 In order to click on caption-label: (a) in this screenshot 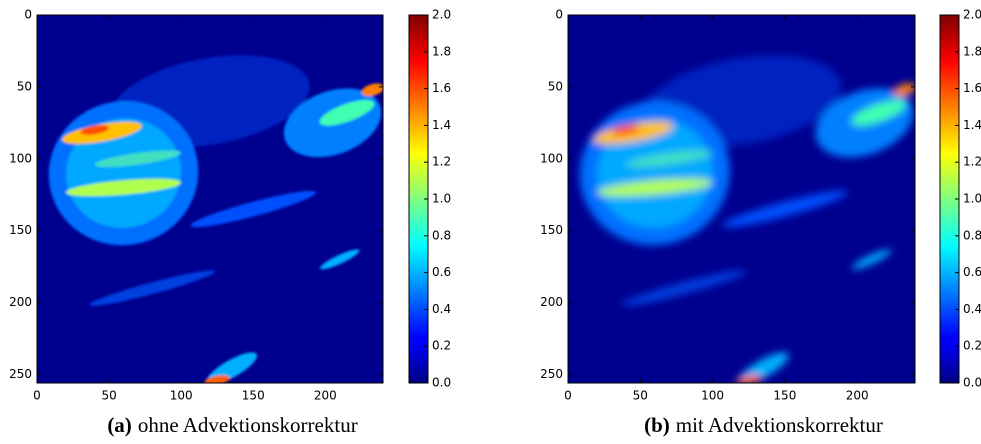, I will do `click(119, 425)`.